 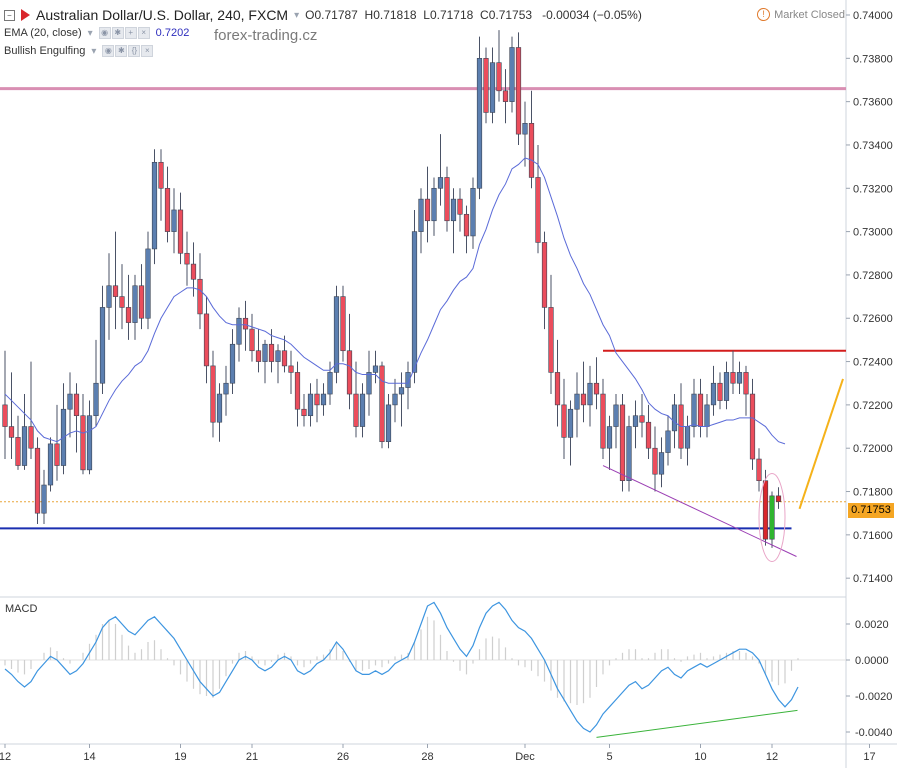 I want to click on price-tick-label: 0.72800, so click(x=873, y=276).